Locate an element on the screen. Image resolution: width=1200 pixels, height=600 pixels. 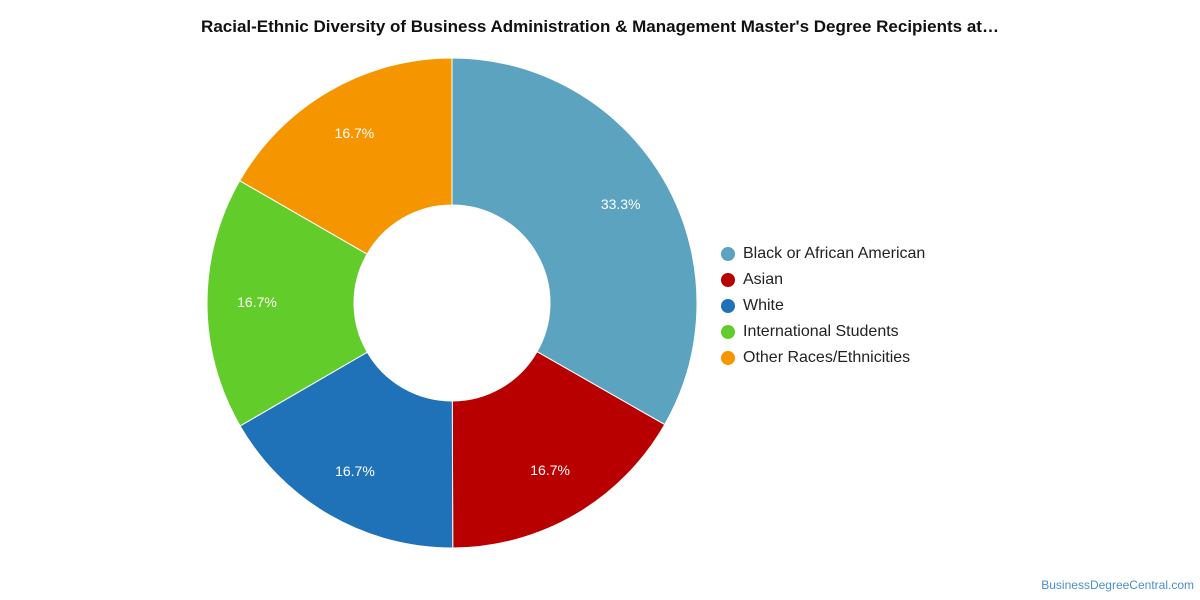
legend-label: International Students is located at coordinates (821, 331).